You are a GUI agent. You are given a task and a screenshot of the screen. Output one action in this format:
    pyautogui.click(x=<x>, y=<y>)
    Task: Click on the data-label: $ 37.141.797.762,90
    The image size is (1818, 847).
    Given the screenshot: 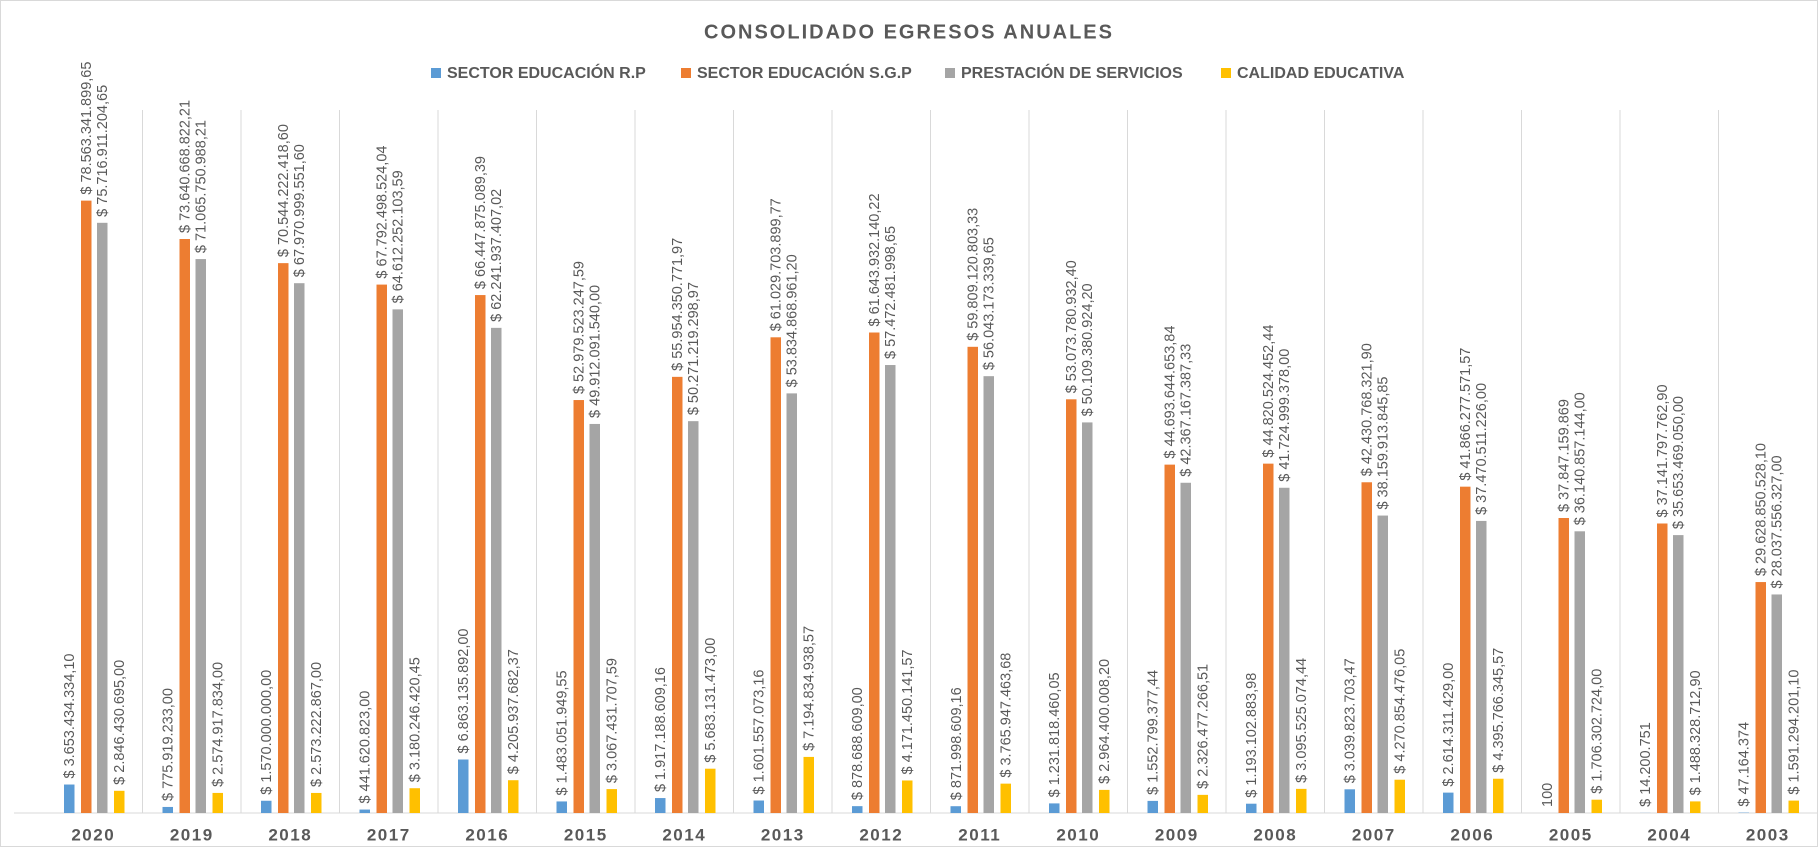 What is the action you would take?
    pyautogui.click(x=1663, y=450)
    